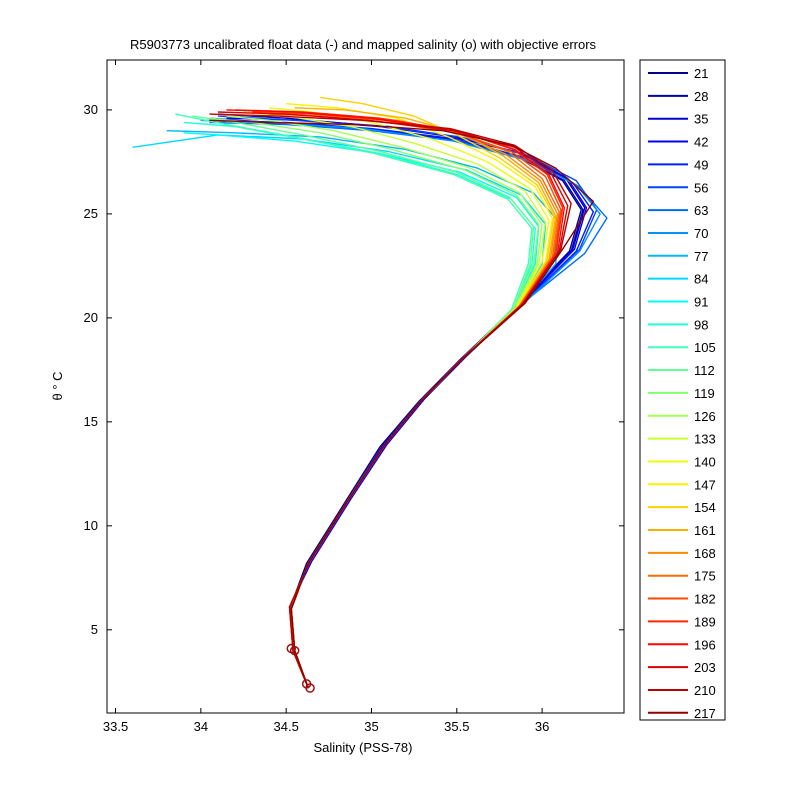 The image size is (800, 800). What do you see at coordinates (701, 142) in the screenshot?
I see `legend-label-42: 42` at bounding box center [701, 142].